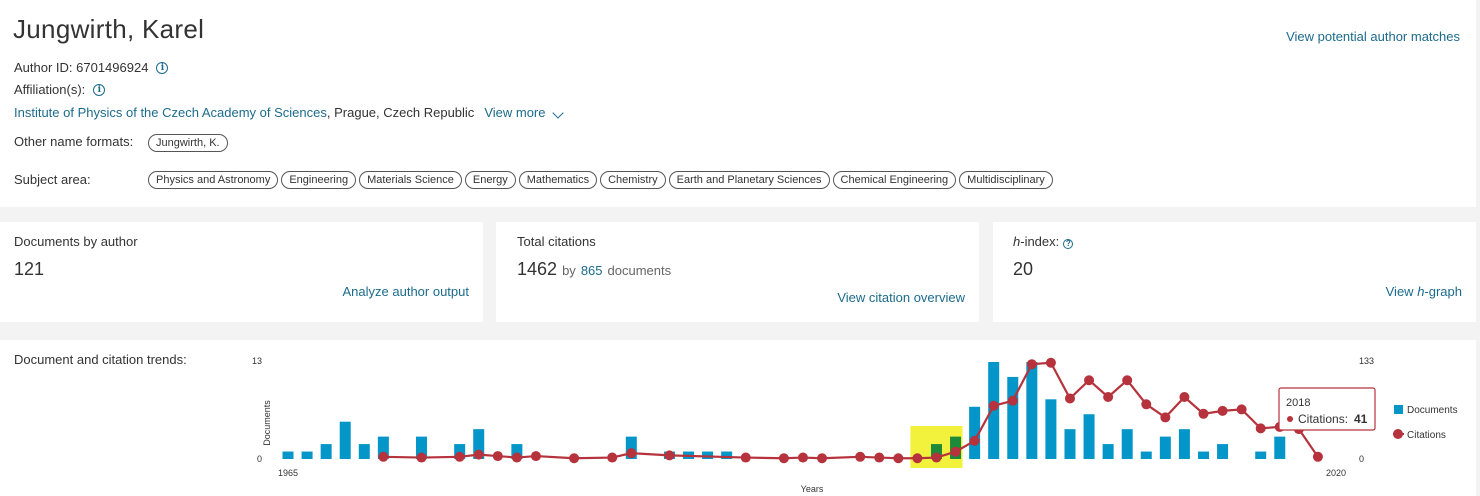  I want to click on subject-chip: Physics and Astronomy, so click(213, 180).